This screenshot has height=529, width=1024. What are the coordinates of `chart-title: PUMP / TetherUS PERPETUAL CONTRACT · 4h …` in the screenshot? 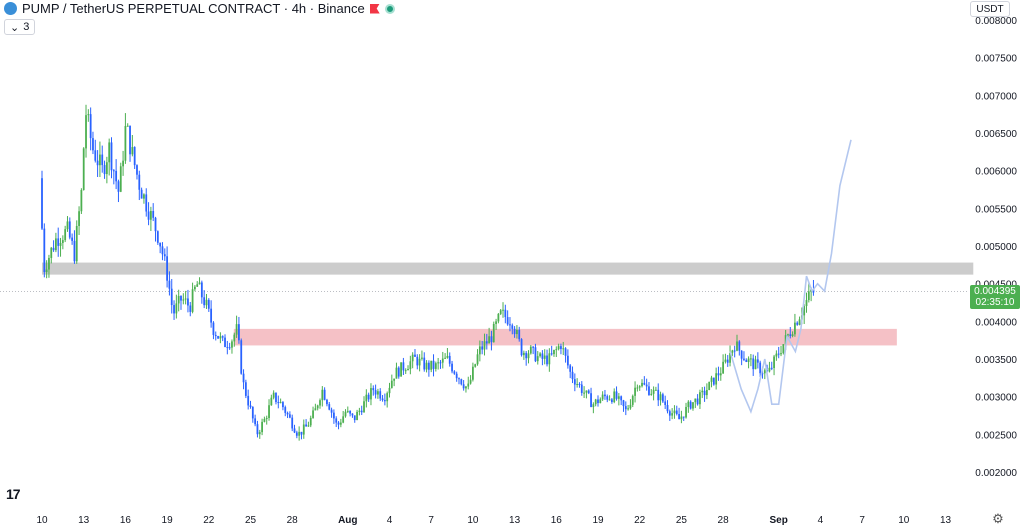 It's located at (193, 8).